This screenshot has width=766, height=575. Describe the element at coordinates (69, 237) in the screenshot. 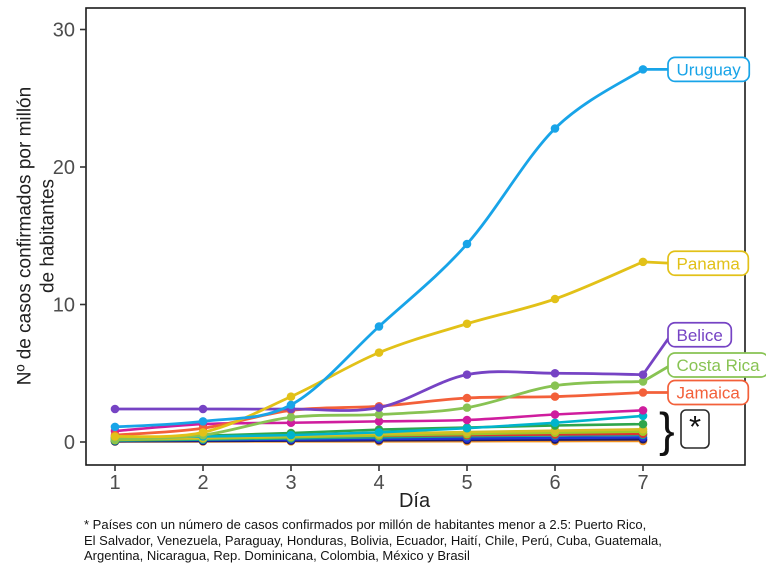

I see `y-axis-ticks: 0 10 20 30` at that location.